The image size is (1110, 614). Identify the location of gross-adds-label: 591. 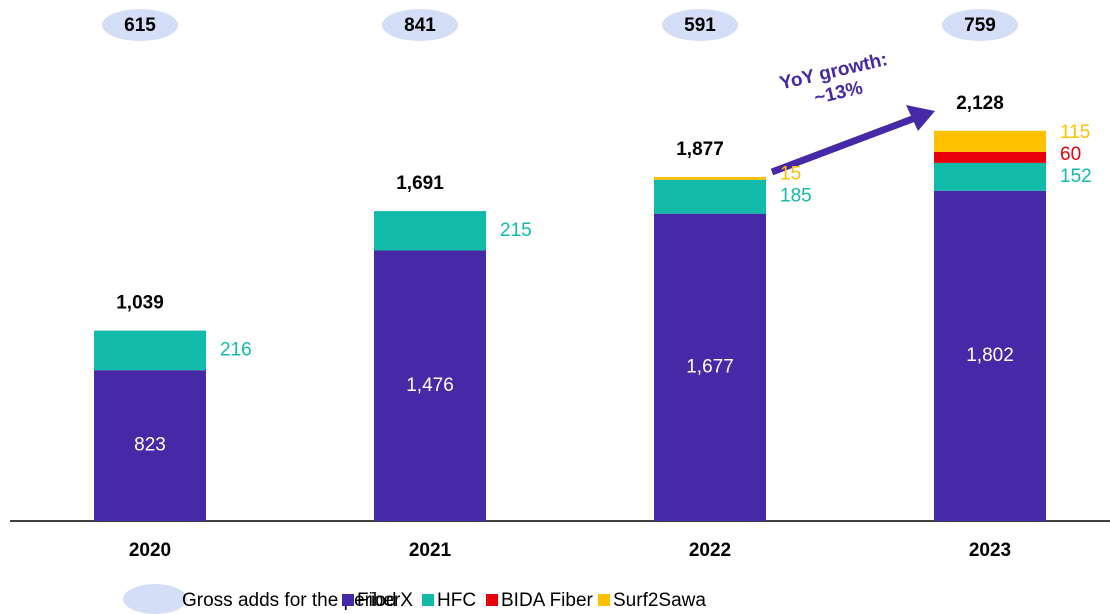
(700, 25).